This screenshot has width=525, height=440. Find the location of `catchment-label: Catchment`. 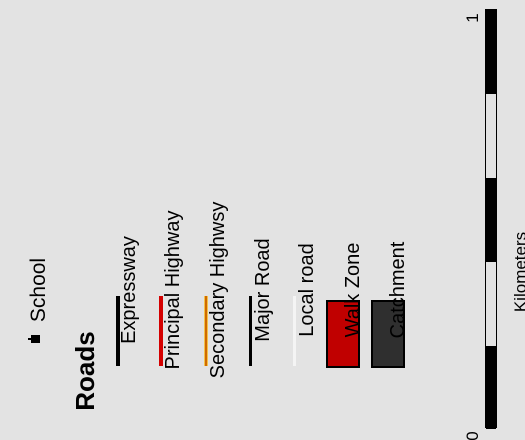

catchment-label: Catchment is located at coordinates (398, 290).